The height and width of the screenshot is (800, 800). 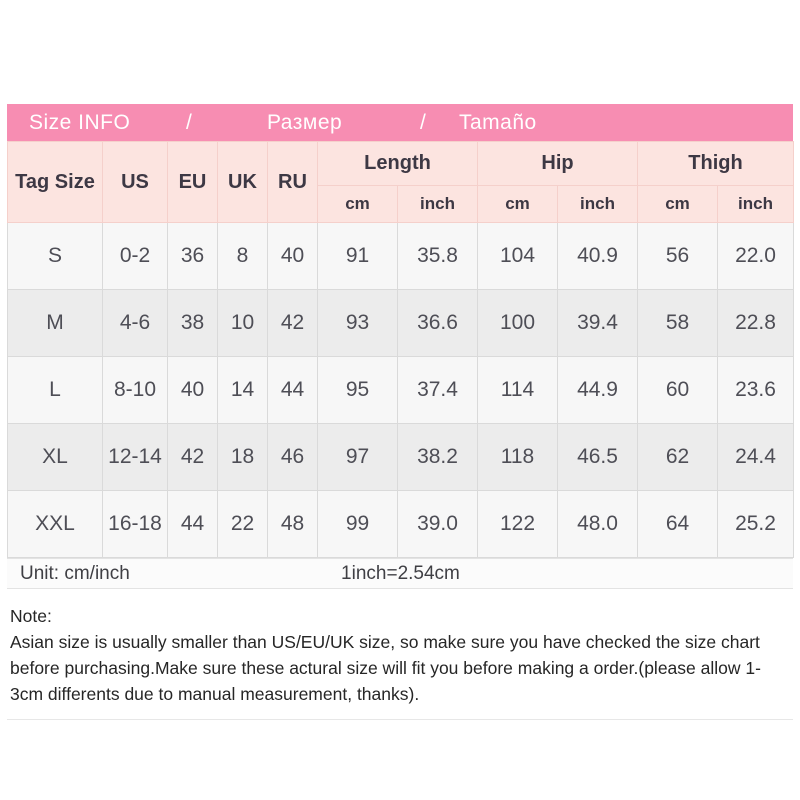 I want to click on cell-uk: 14, so click(x=242, y=390).